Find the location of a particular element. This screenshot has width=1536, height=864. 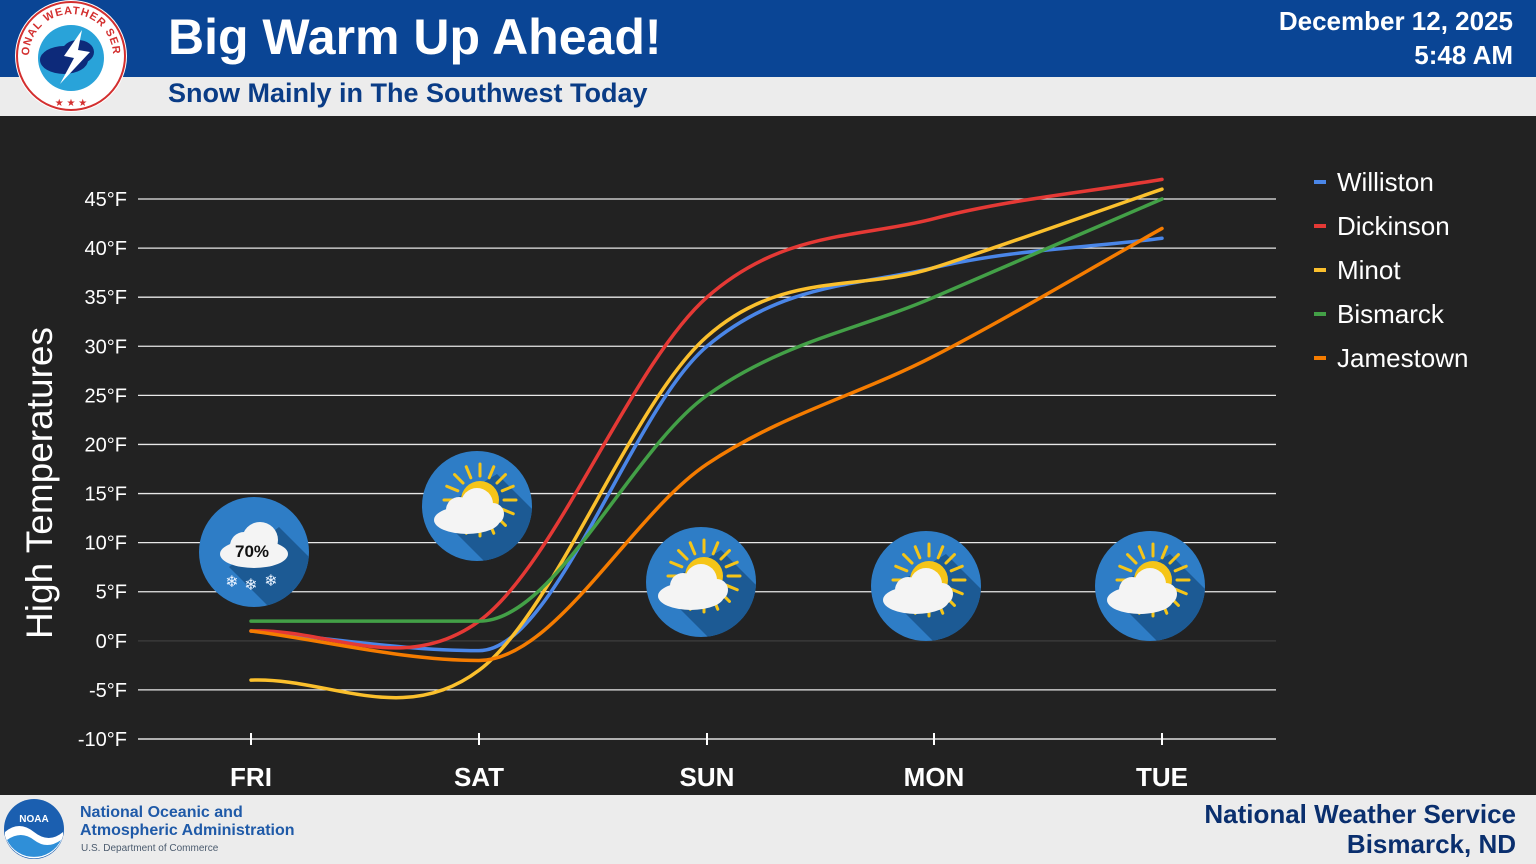

noaa-department: U.S. Department of Commerce is located at coordinates (150, 848).